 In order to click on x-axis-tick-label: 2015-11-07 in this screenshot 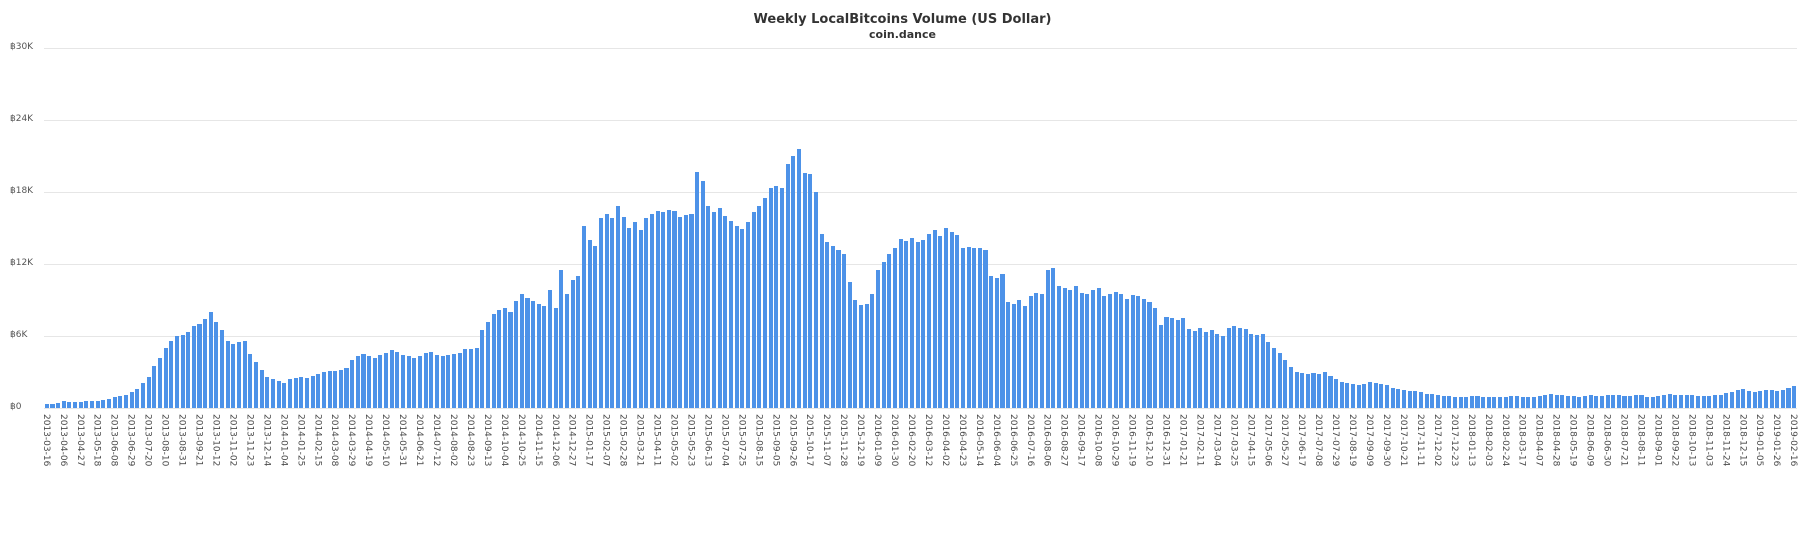, I will do `click(826, 440)`.